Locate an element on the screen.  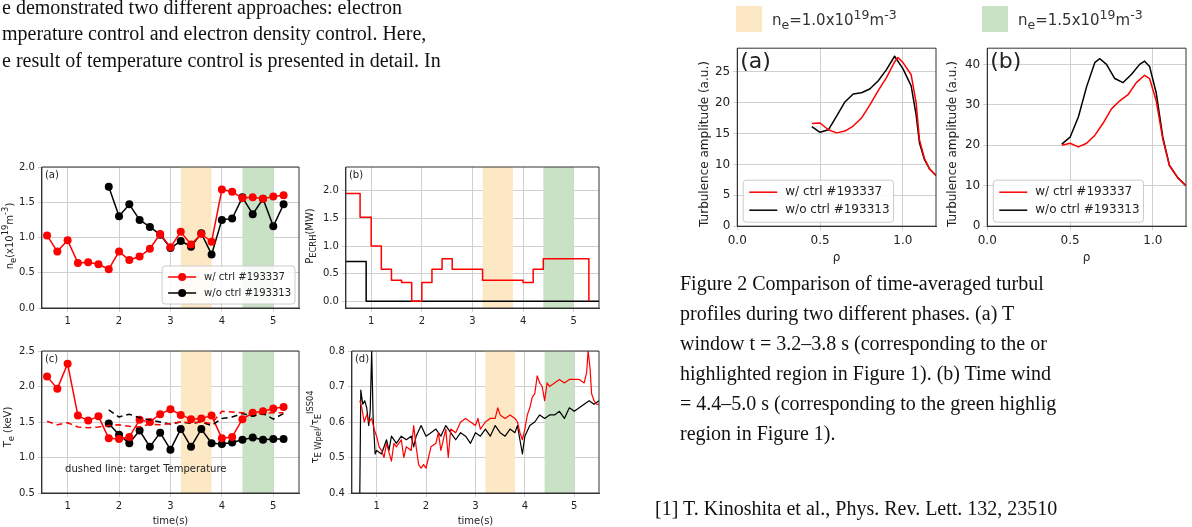
y-tick-label: 10 is located at coordinates (972, 184).